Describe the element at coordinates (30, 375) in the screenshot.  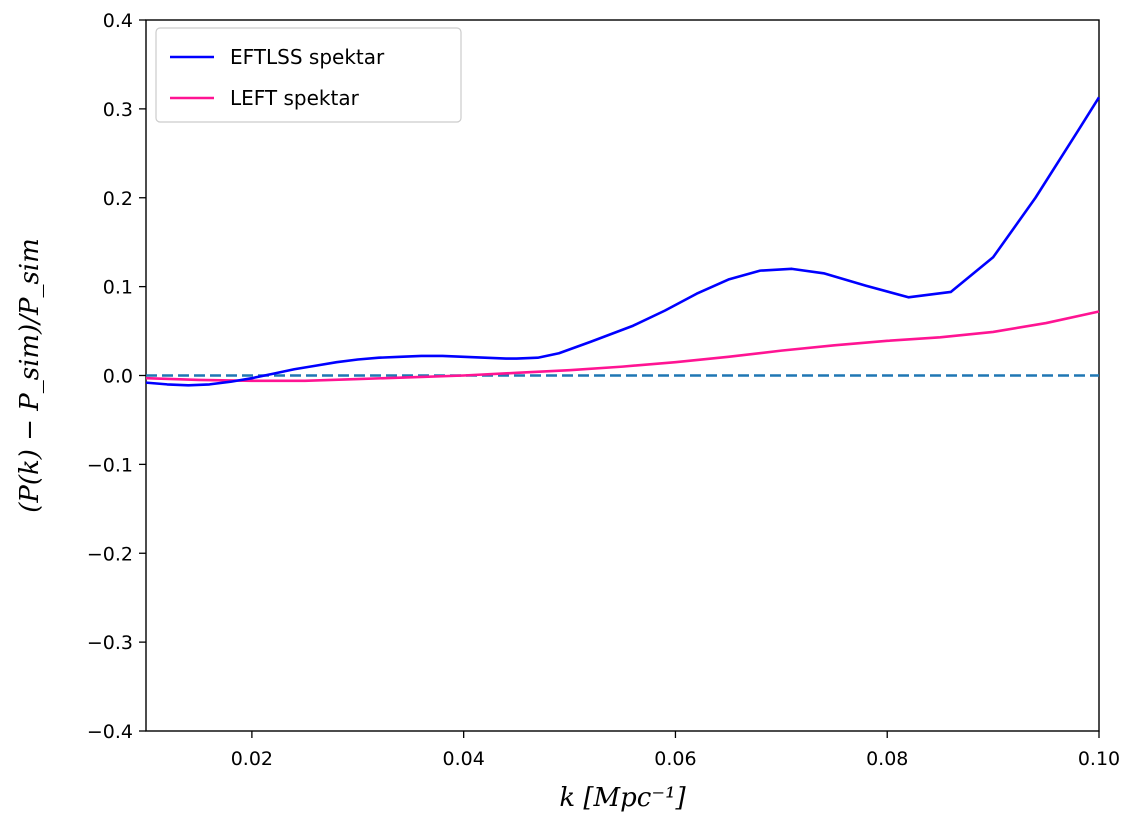
I see `y-axis-label: (P(k) − P_sim)/P_sim` at that location.